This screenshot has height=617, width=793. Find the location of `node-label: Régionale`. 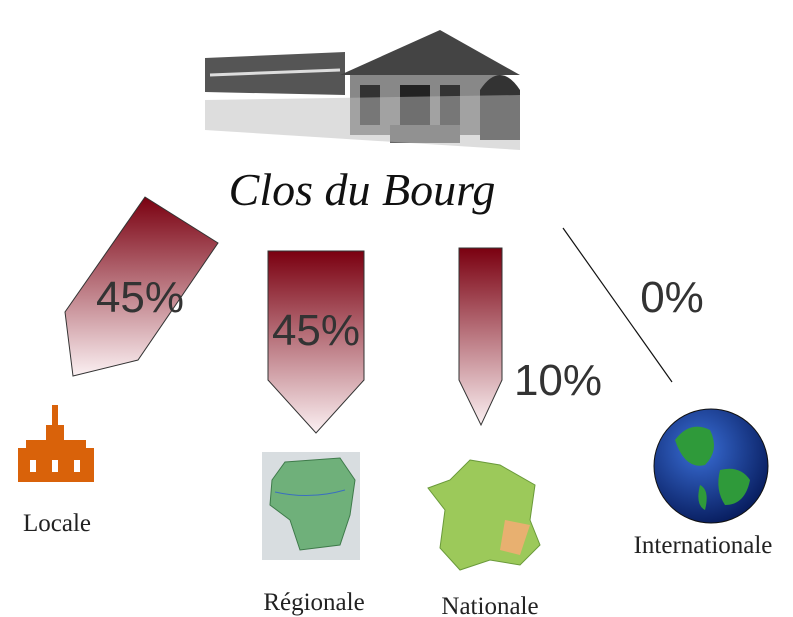

node-label: Régionale is located at coordinates (313, 602).